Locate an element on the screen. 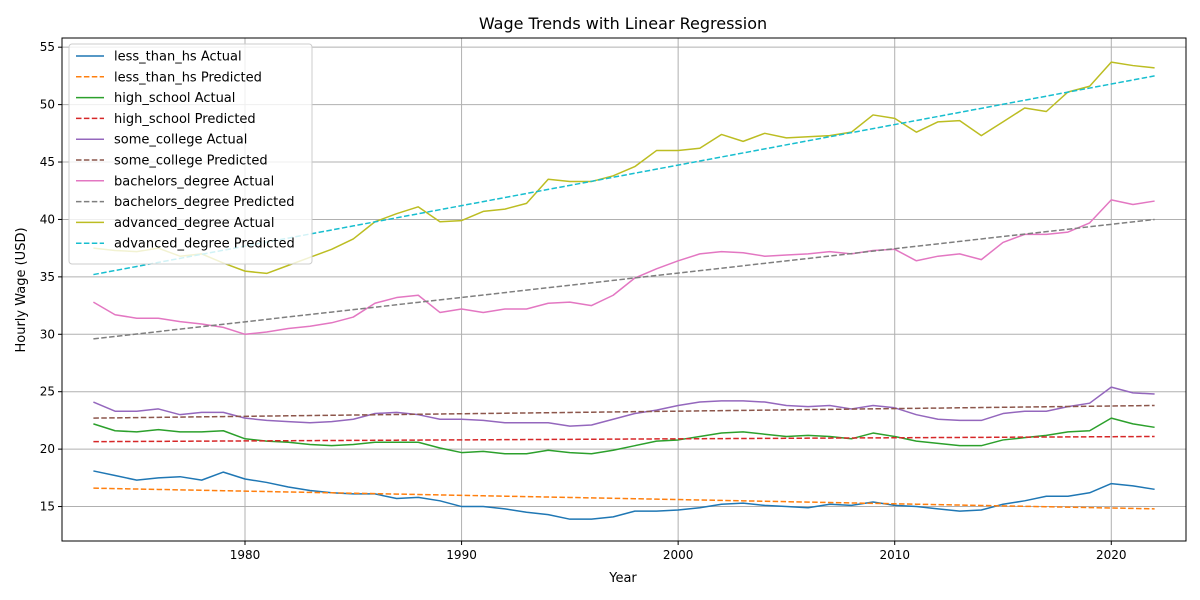 This screenshot has width=1200, height=600. x-tick-label: 2020 is located at coordinates (1111, 555).